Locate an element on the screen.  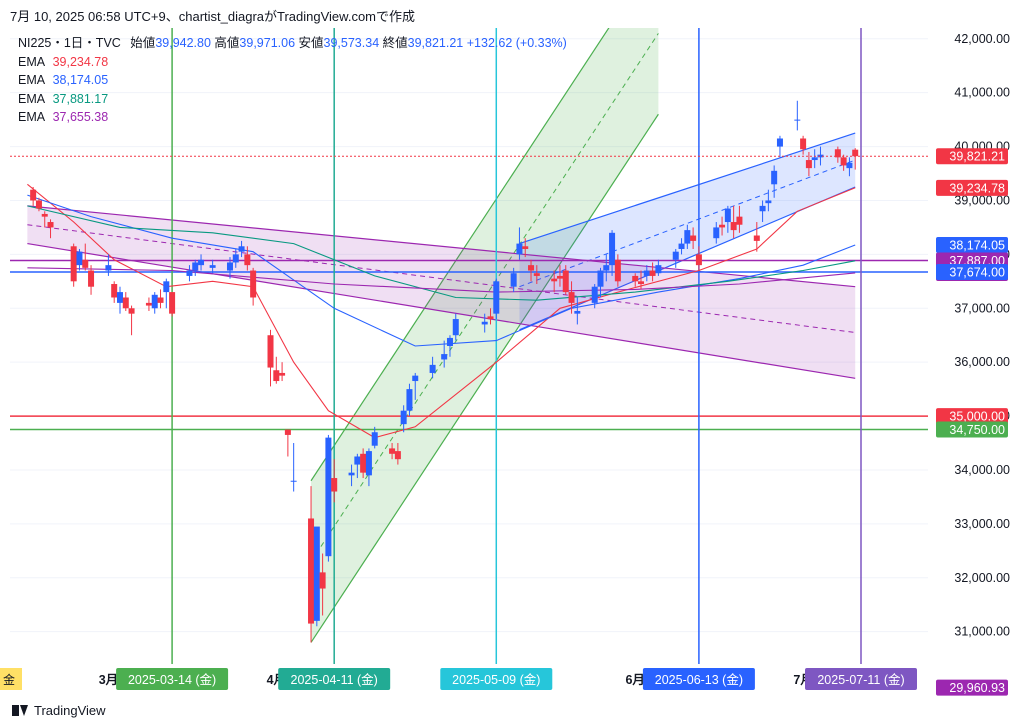
tradingview-brand: TradingView is located at coordinates (59, 710).